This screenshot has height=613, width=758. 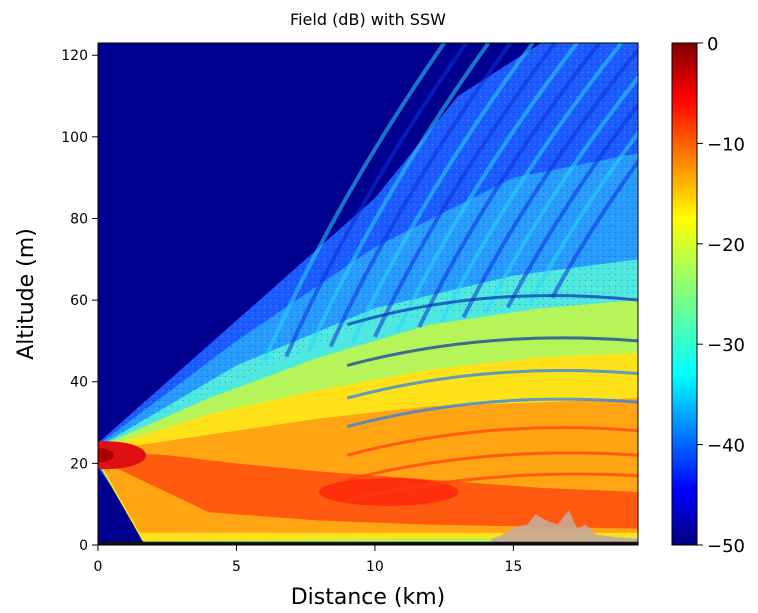 I want to click on y-tick-label: 40, so click(x=79, y=383).